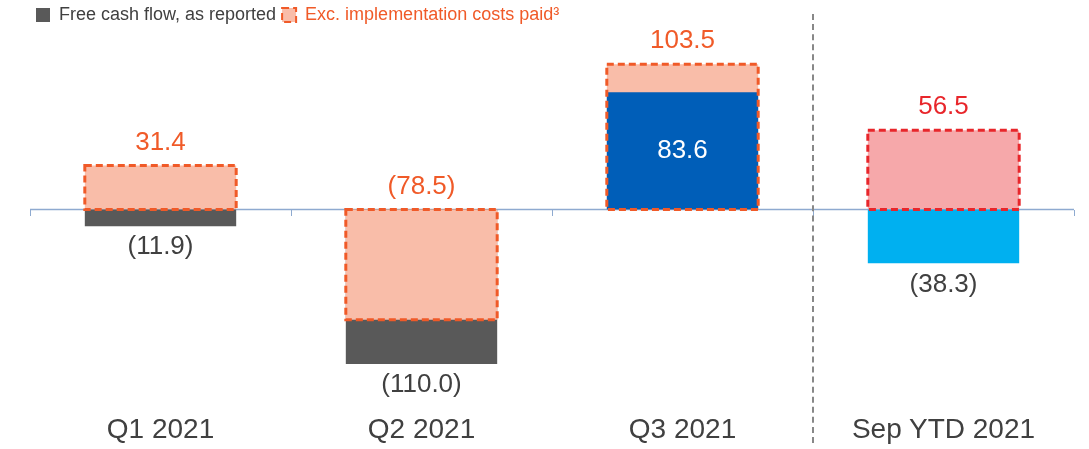 This screenshot has height=449, width=1089. I want to click on data-label: 83.6, so click(682, 149).